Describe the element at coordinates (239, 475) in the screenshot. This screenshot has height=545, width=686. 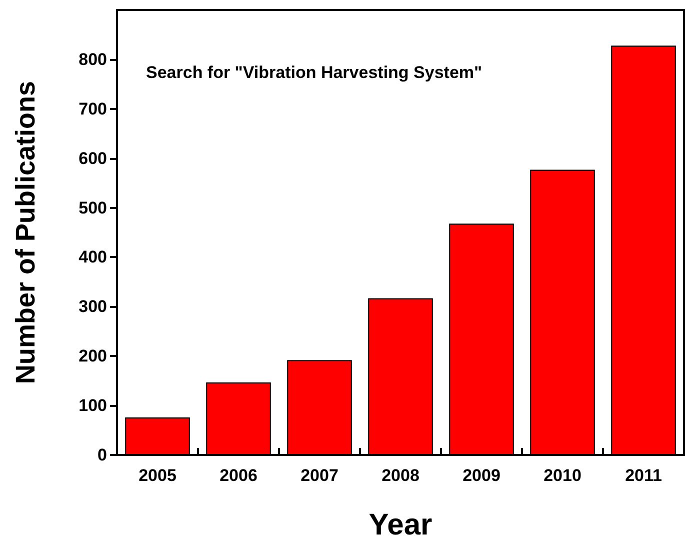
I see `x-tick-label: 2006` at that location.